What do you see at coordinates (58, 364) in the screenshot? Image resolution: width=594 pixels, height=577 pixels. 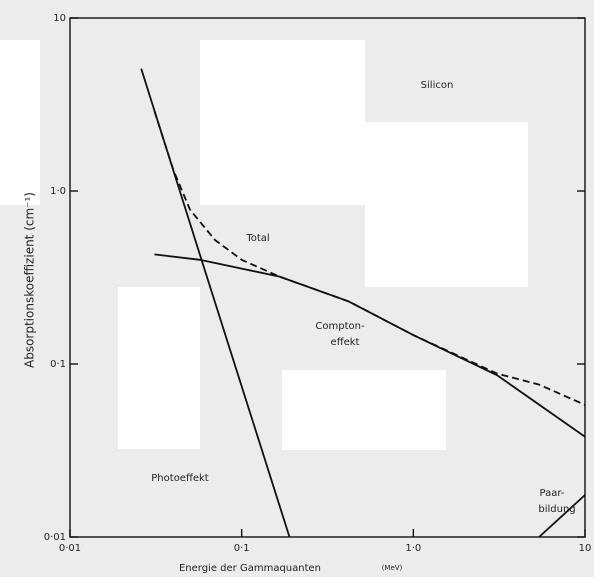 I see `y-tick-label: 0·1` at bounding box center [58, 364].